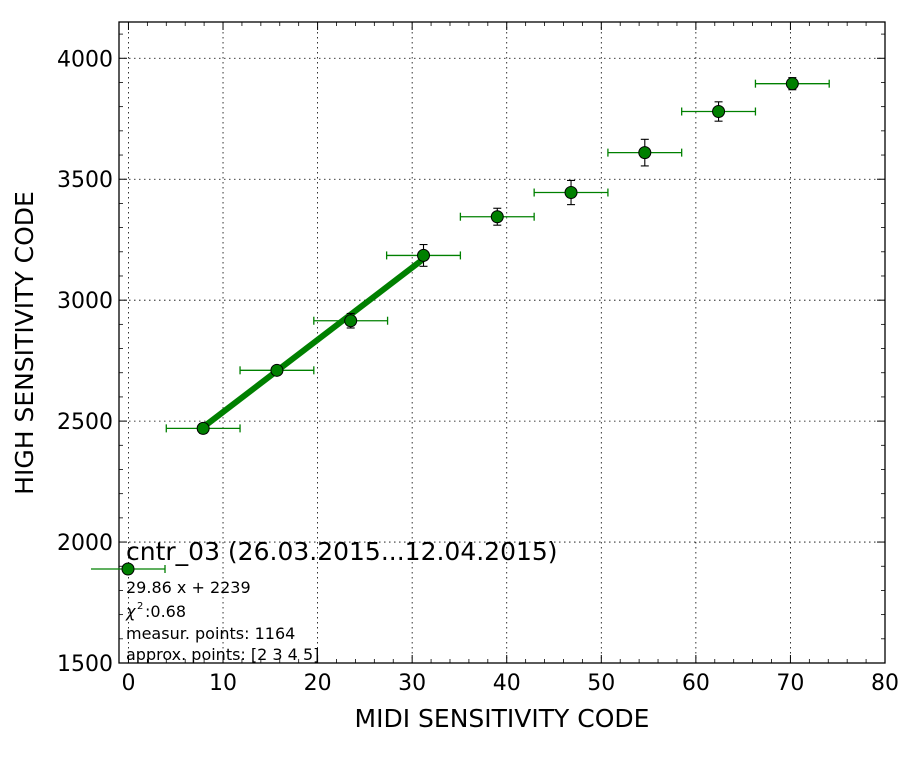 Image resolution: width=912 pixels, height=766 pixels. Describe the element at coordinates (85, 422) in the screenshot. I see `y-tick-label: 2500` at that location.